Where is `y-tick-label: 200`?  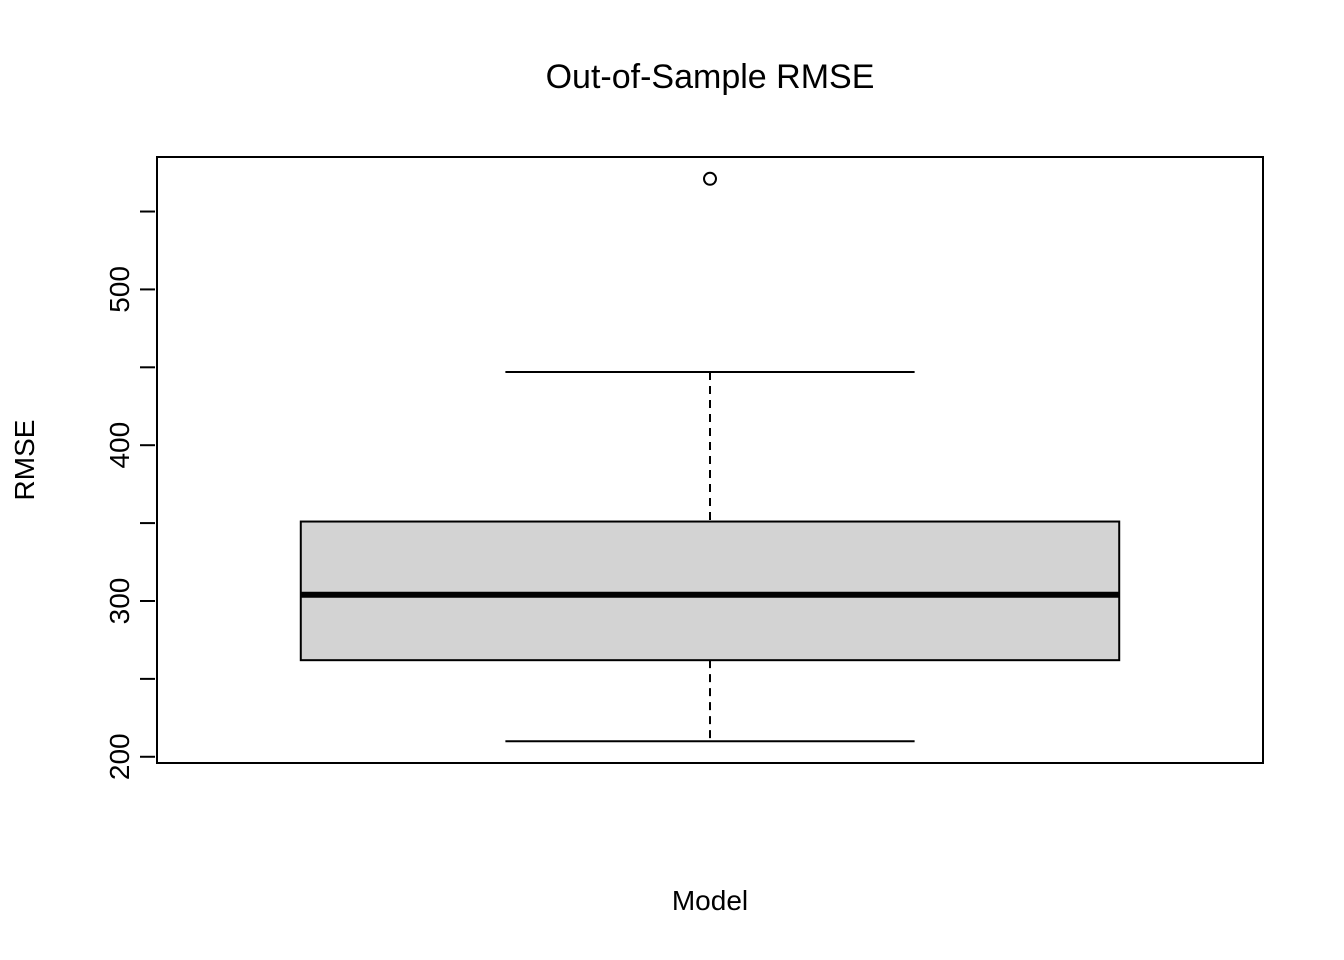 y-tick-label: 200 is located at coordinates (119, 756).